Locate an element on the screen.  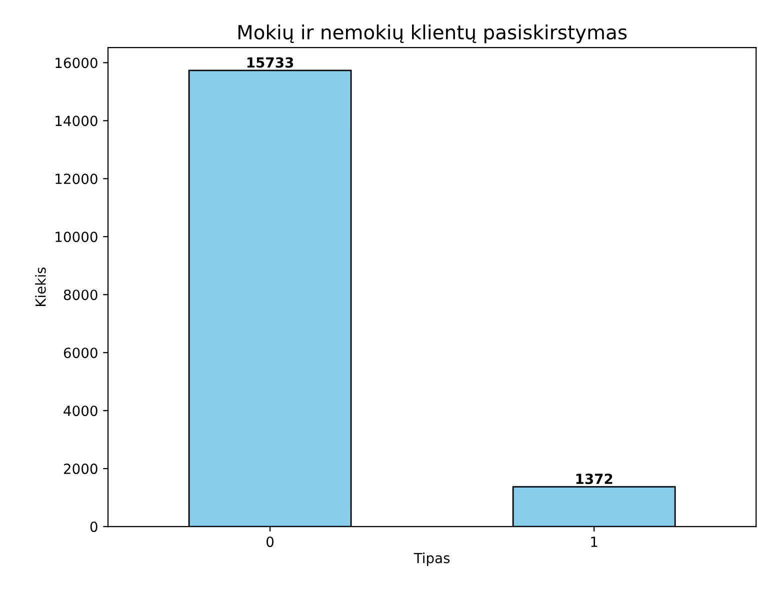
data-label: 15733 is located at coordinates (270, 62).